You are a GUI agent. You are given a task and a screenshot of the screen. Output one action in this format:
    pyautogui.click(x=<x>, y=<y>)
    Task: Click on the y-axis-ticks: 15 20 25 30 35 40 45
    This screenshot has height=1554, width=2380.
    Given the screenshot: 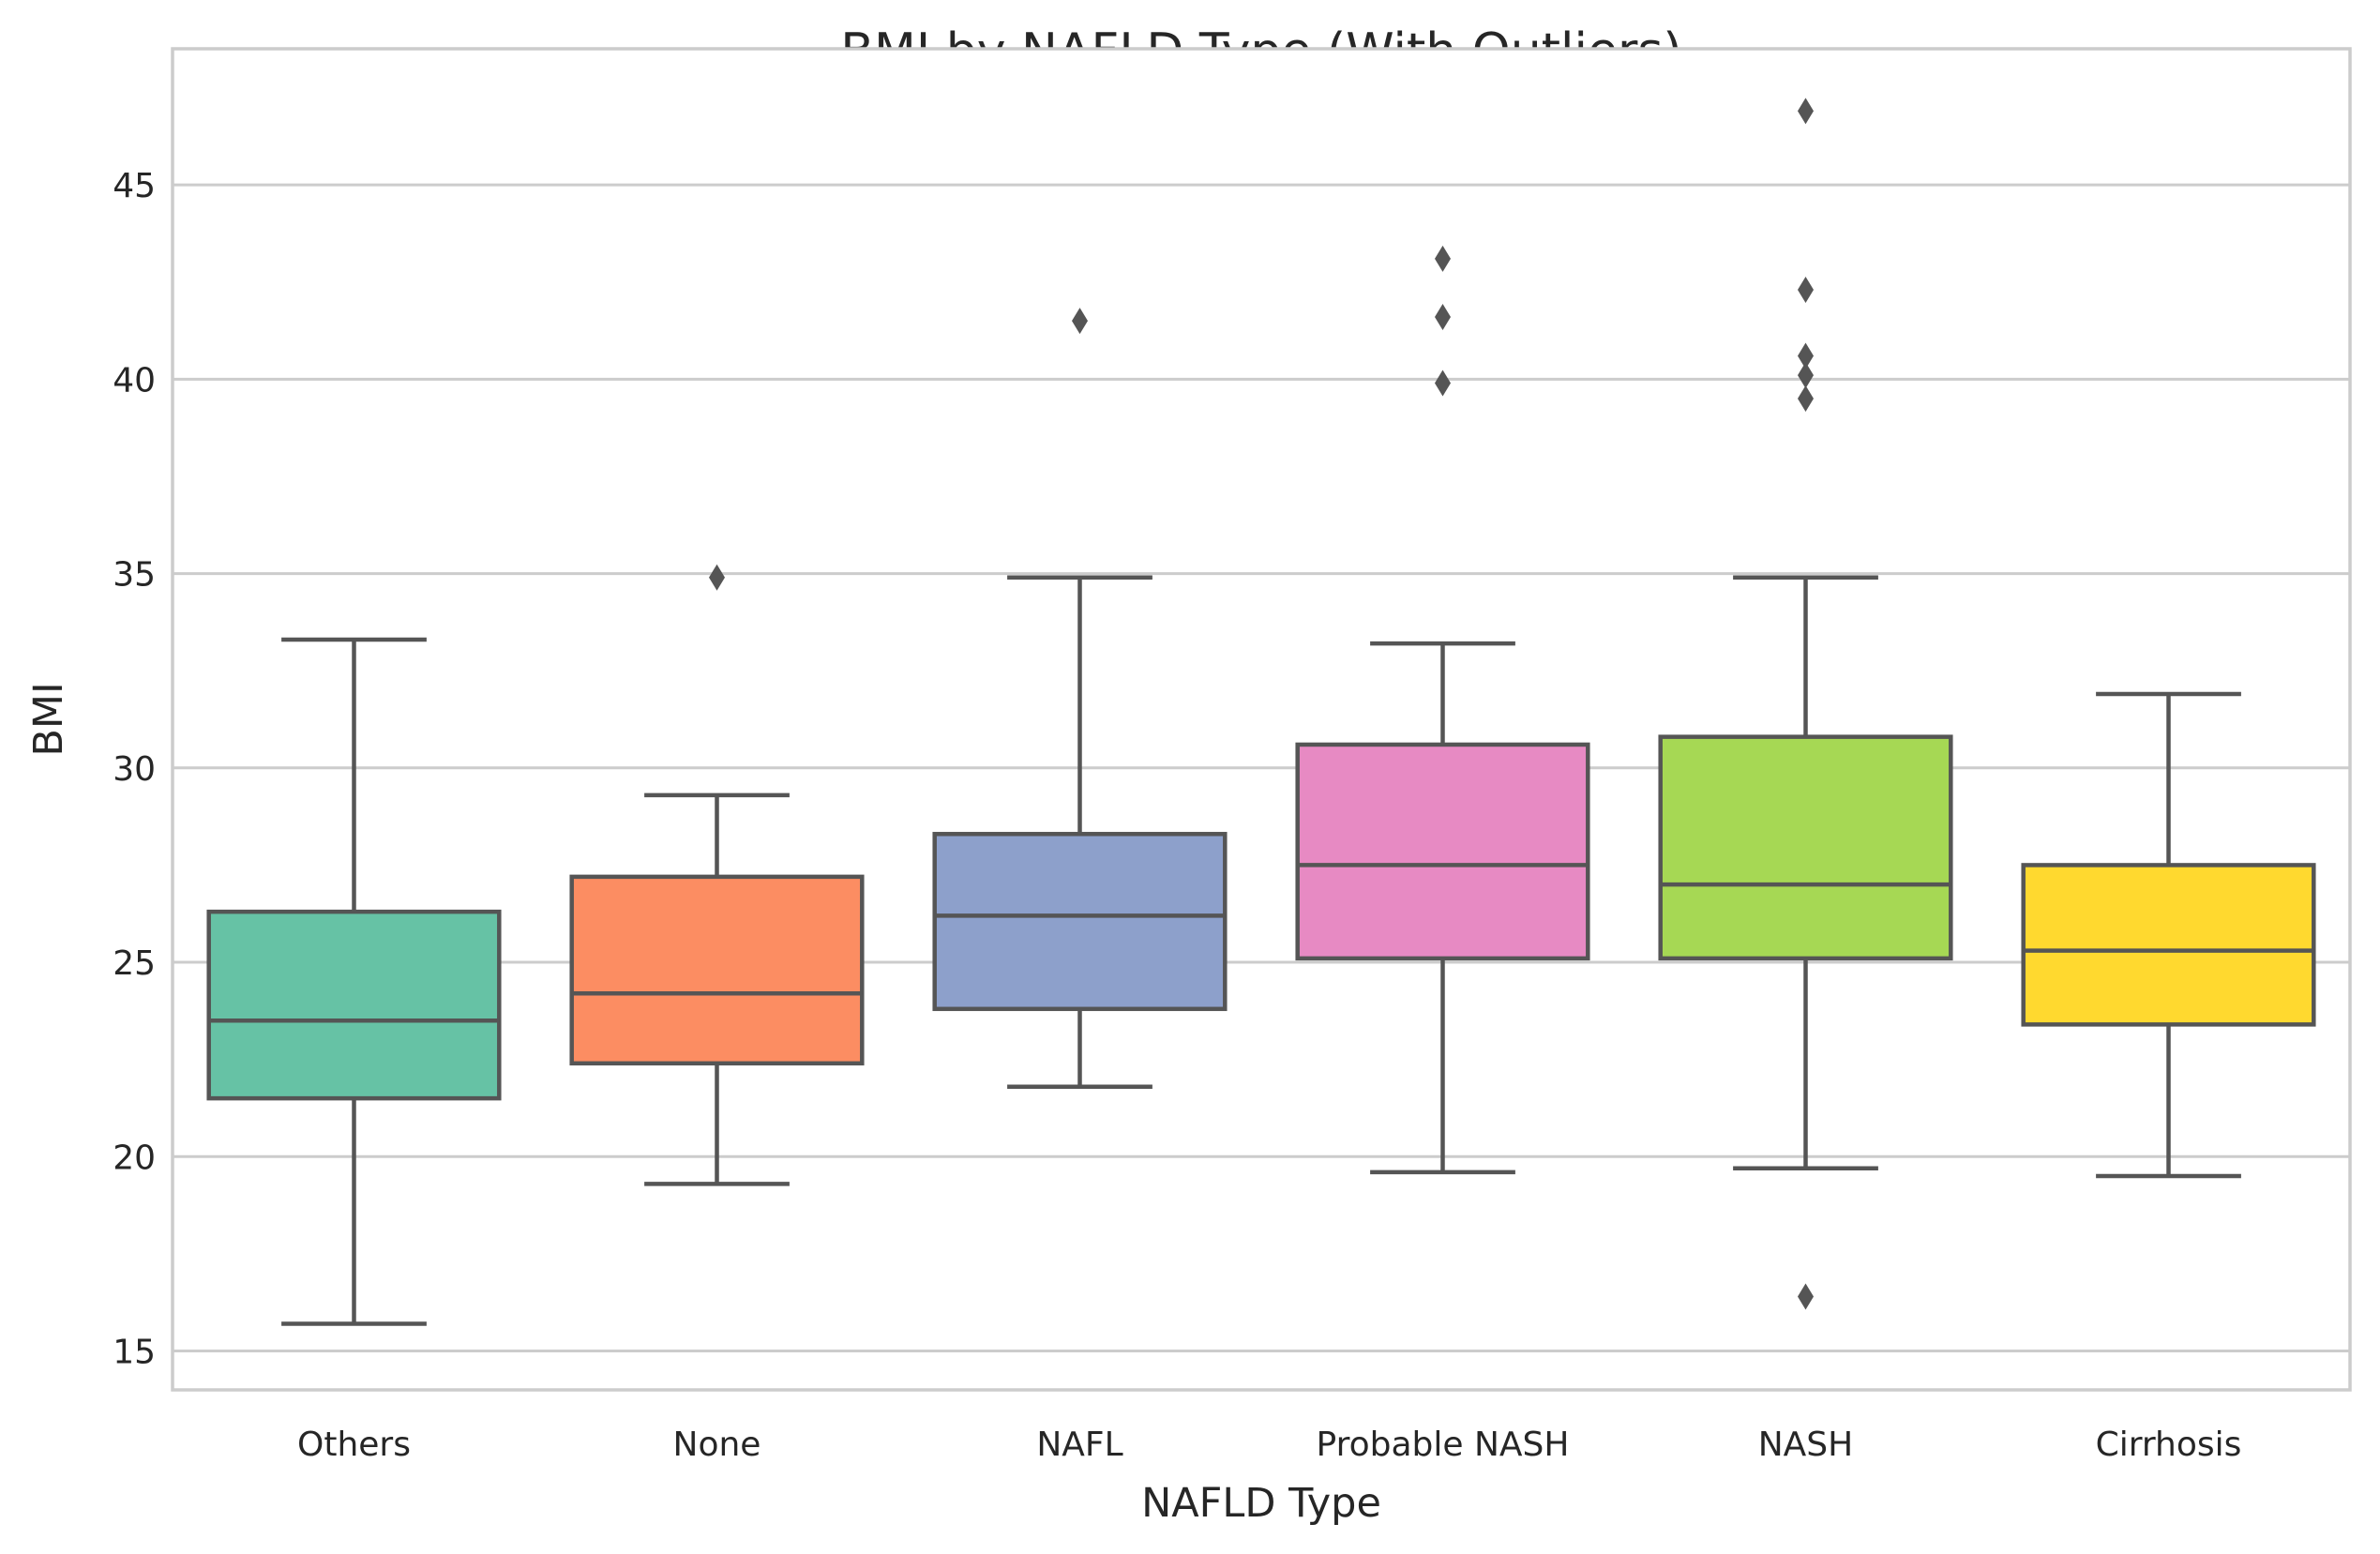 What is the action you would take?
    pyautogui.click(x=134, y=769)
    